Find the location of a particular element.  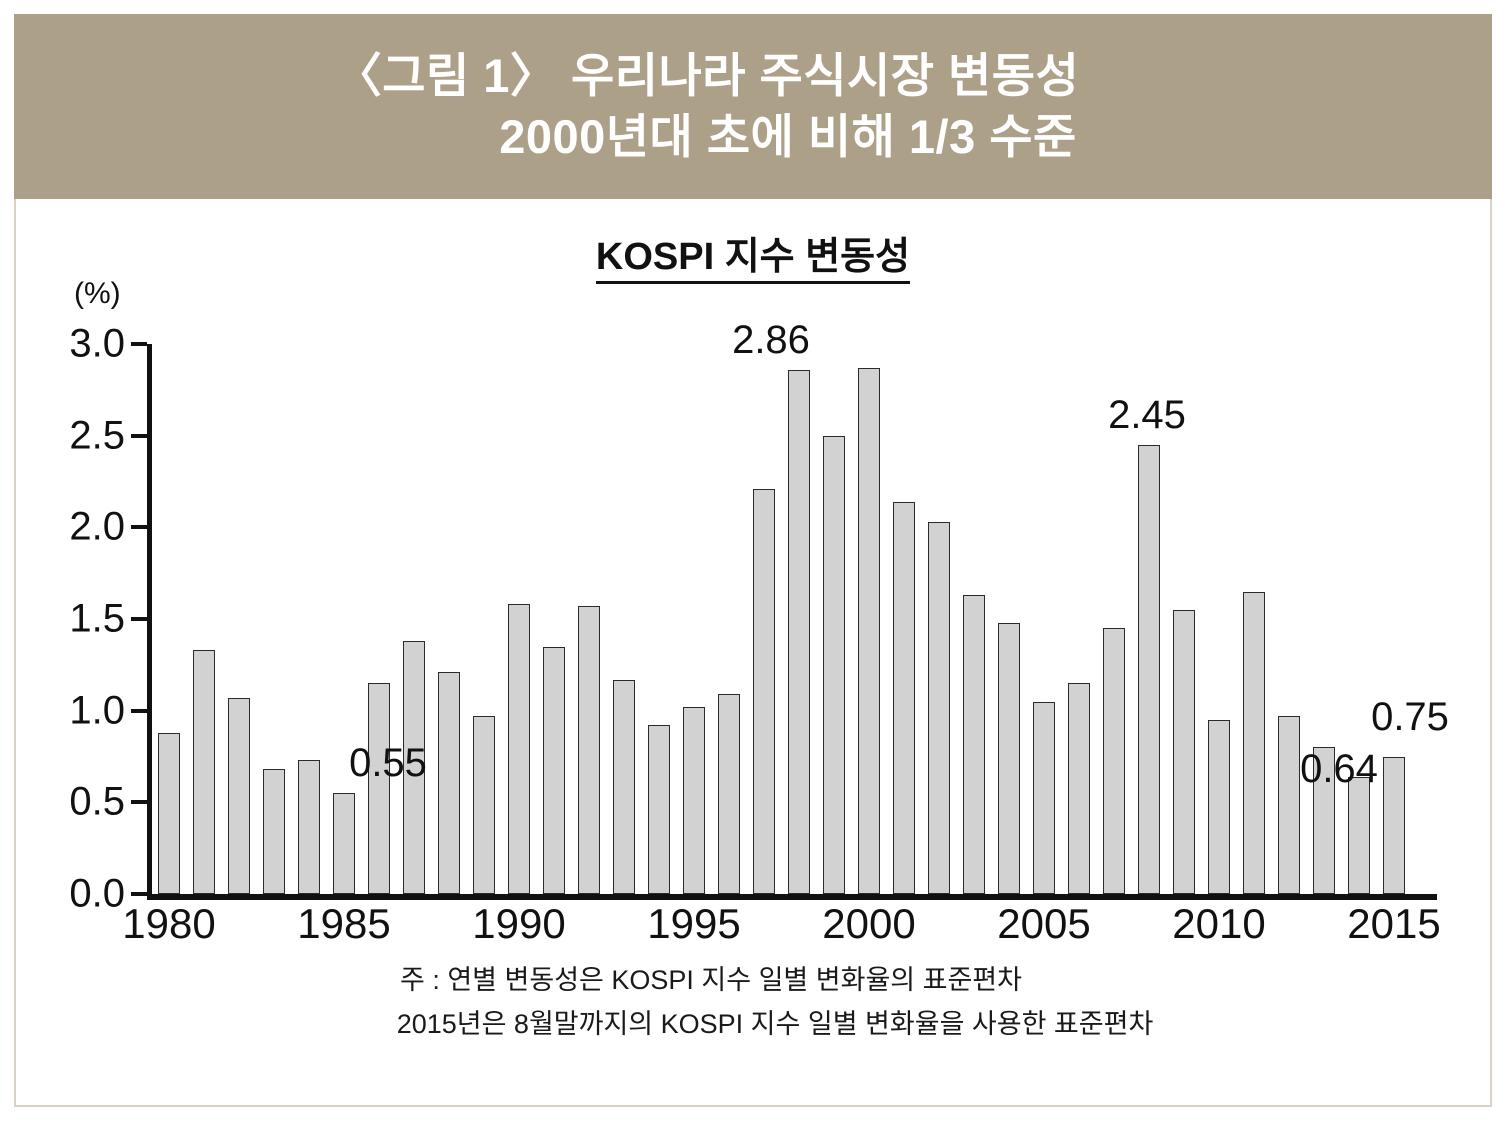

data-label: 2.45 is located at coordinates (1147, 414).